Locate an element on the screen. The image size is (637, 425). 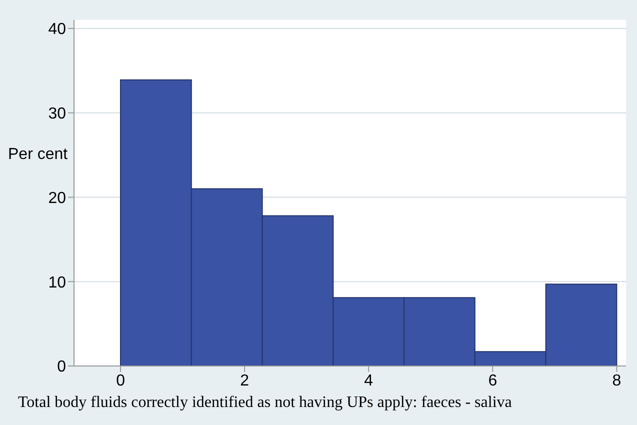
x-tick-label: 8 is located at coordinates (617, 381).